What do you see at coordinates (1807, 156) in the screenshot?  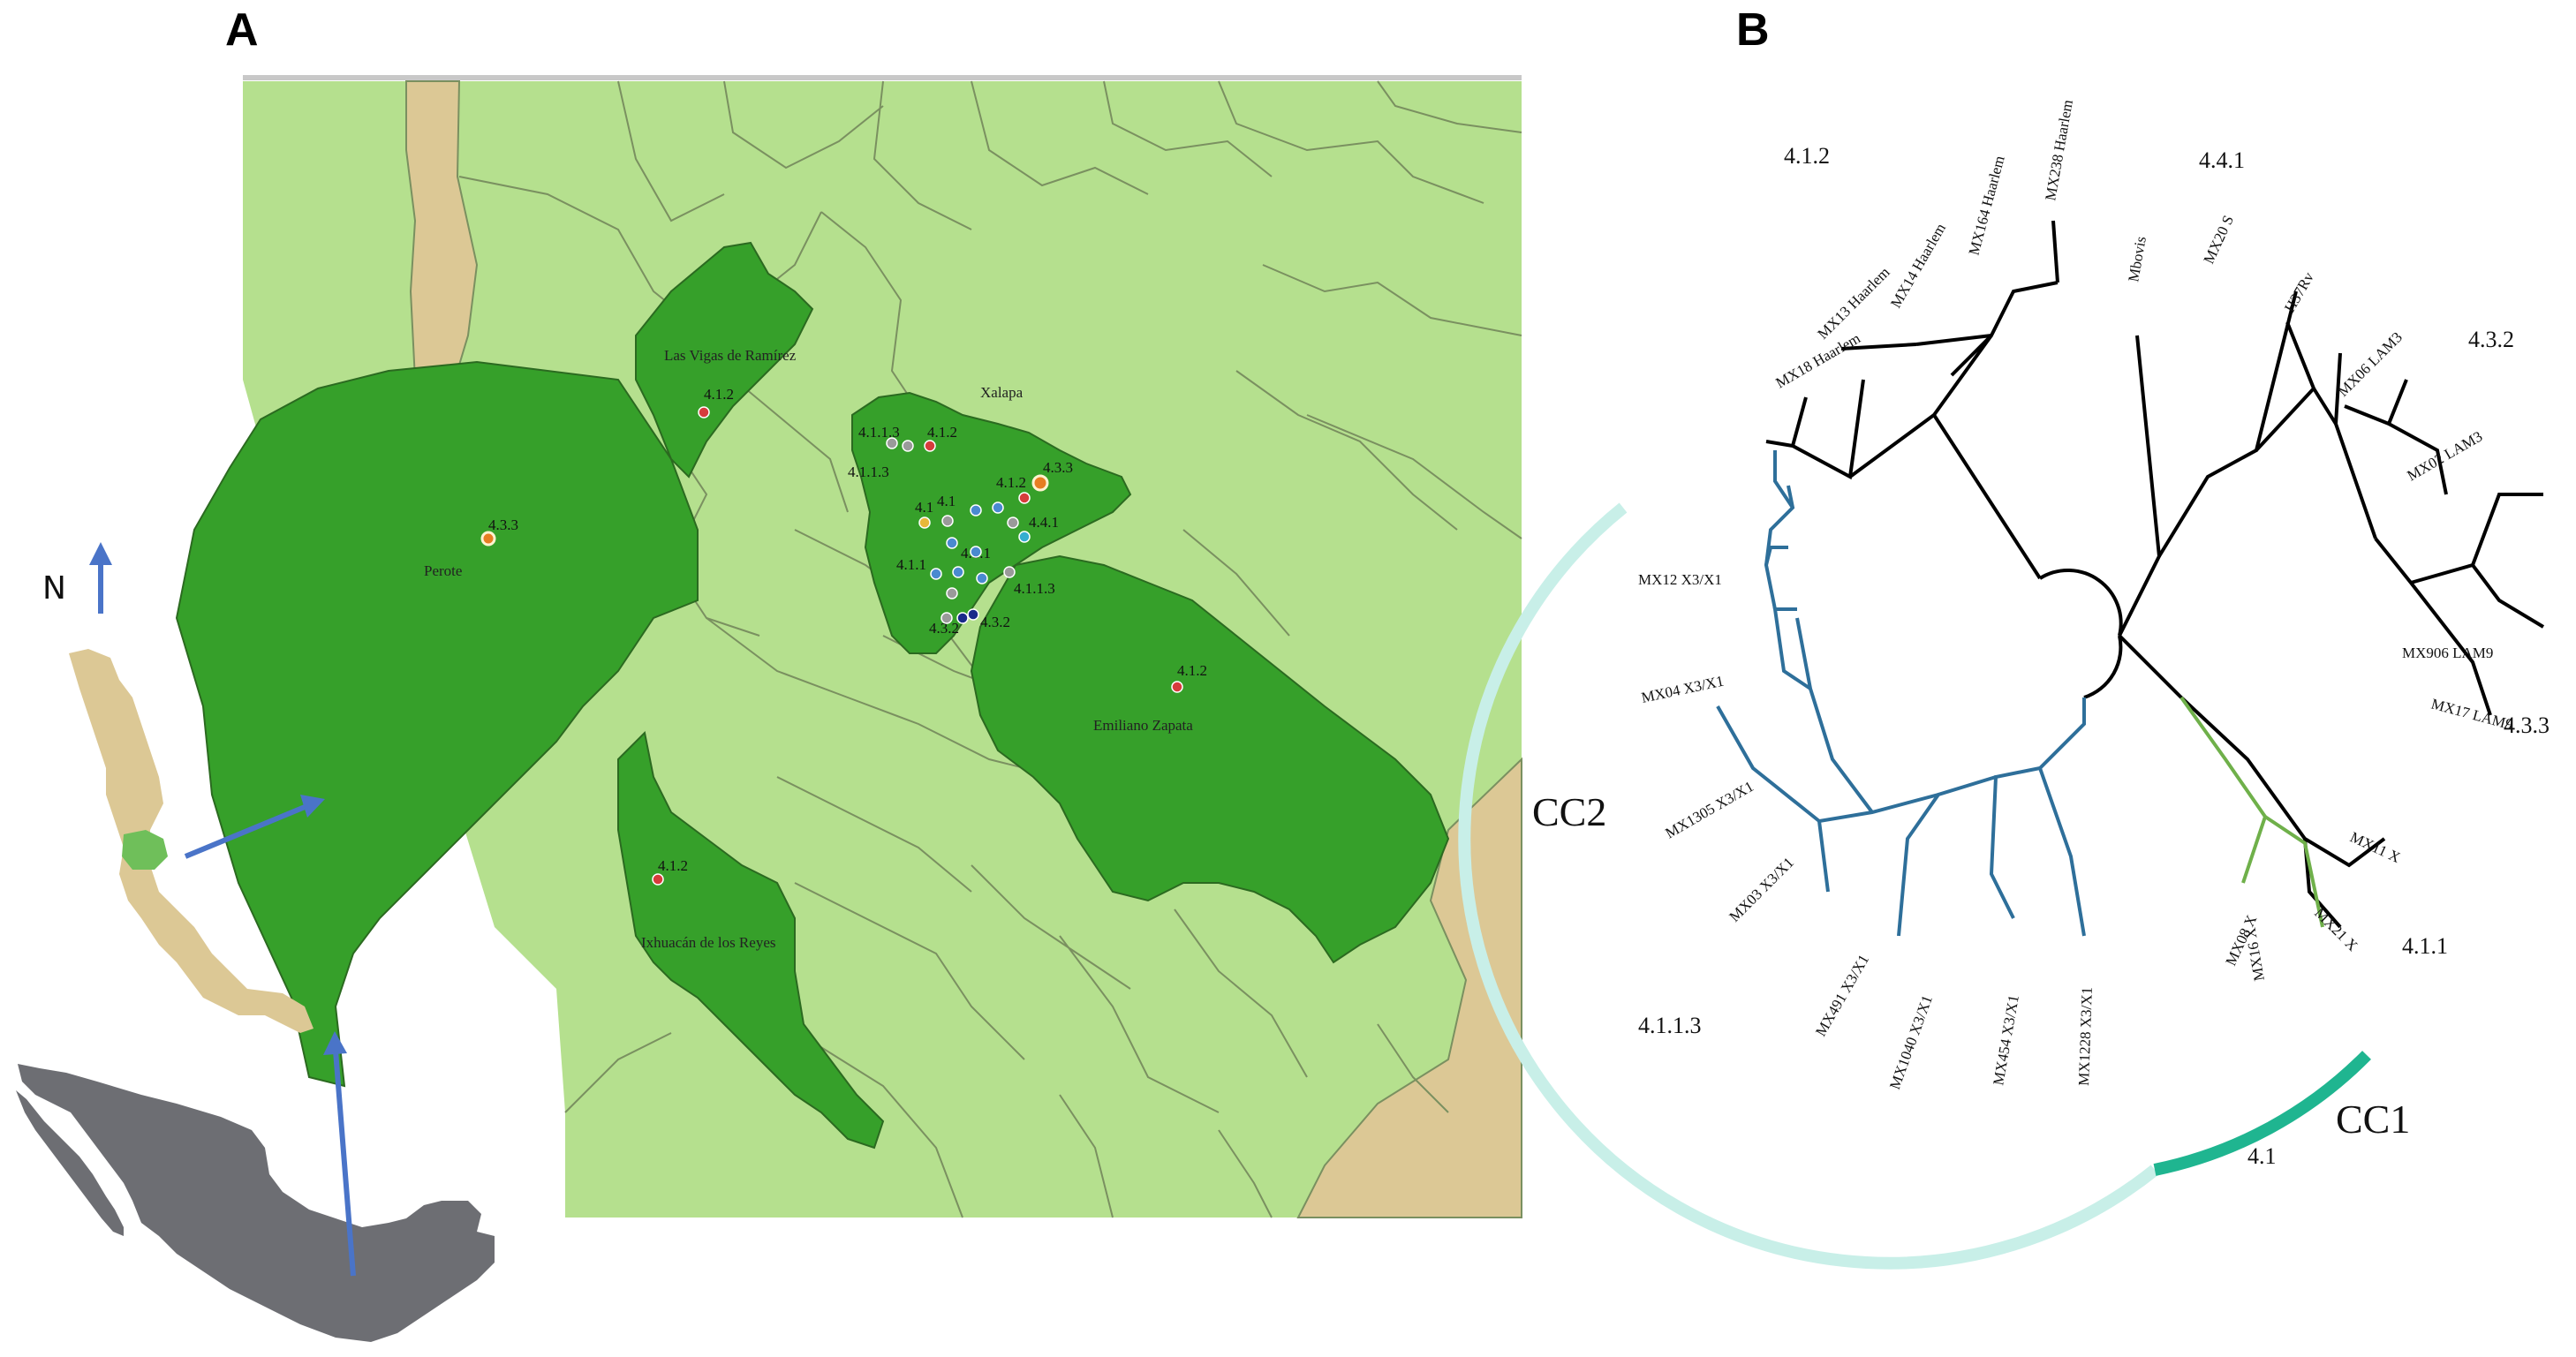 I see `clade-label: 4.1.2` at bounding box center [1807, 156].